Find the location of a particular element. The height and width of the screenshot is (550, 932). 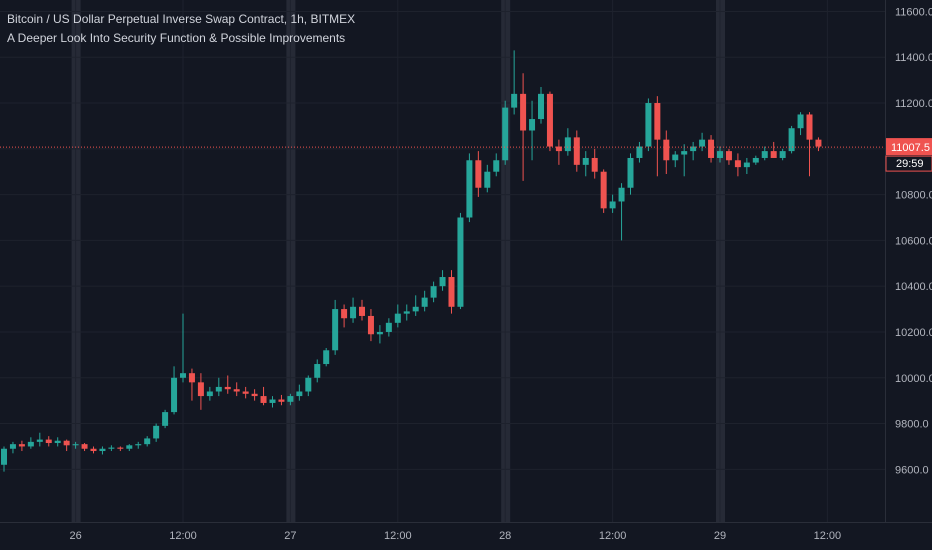

last-price-label: 11007.5 is located at coordinates (910, 148).